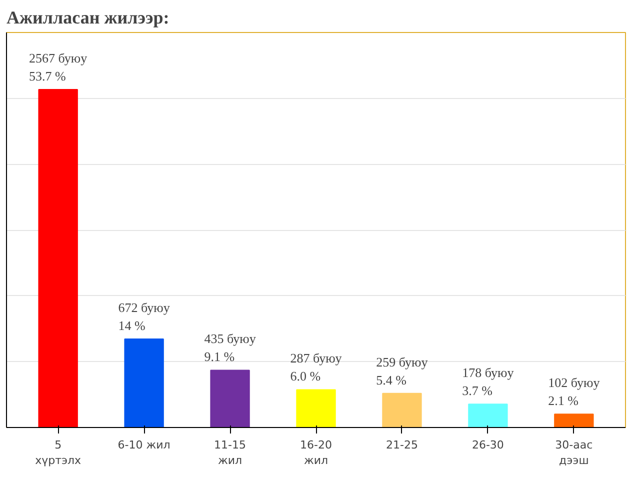  Describe the element at coordinates (574, 453) in the screenshot. I see `x-tick-label: 30-аас дээш` at that location.